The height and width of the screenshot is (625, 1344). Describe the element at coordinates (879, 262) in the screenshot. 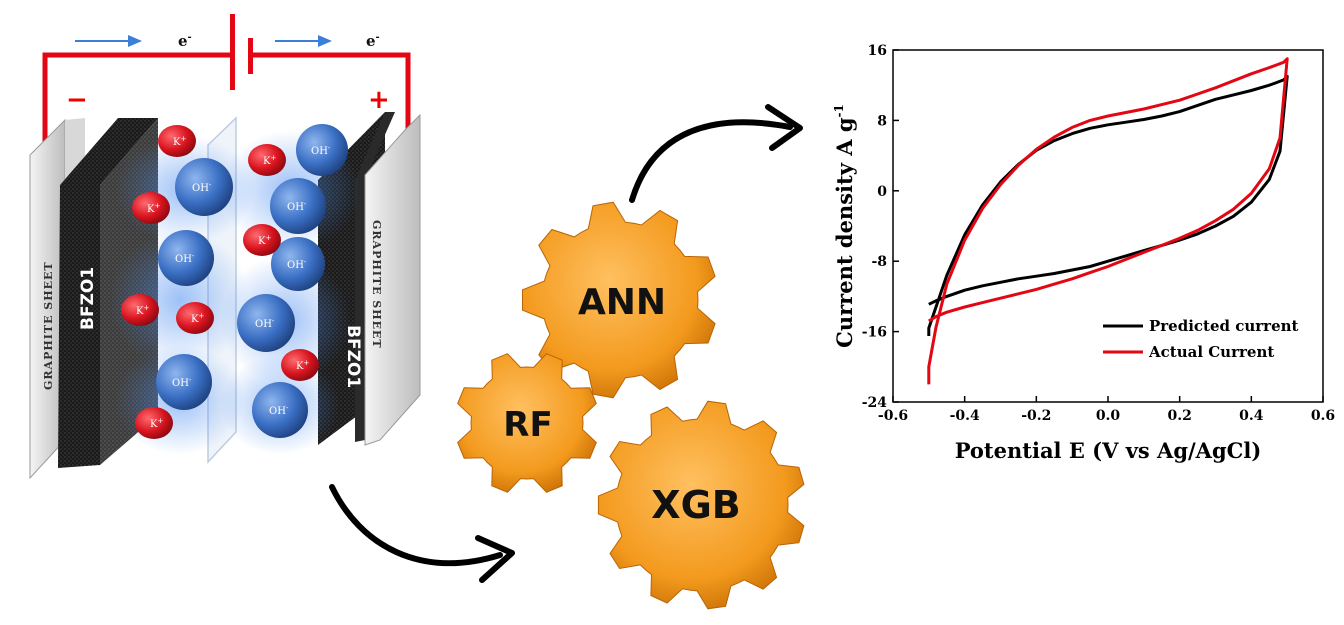

I see `y-tick-label: -8` at that location.